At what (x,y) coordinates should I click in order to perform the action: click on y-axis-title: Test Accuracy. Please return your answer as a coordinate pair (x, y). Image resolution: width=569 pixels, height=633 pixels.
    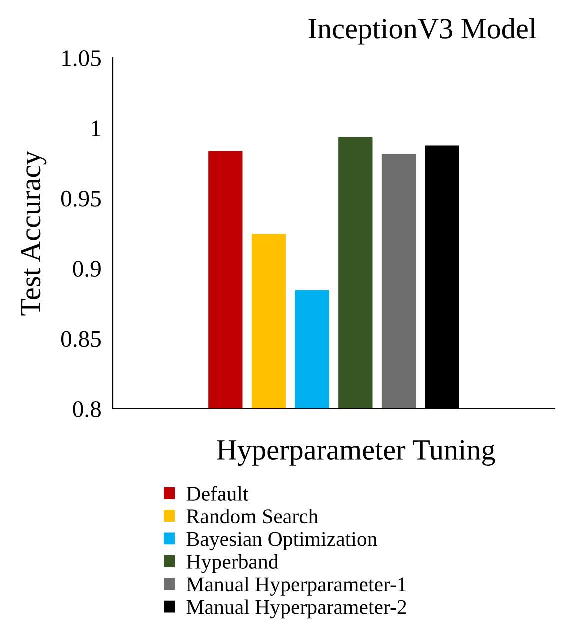
    Looking at the image, I should click on (34, 233).